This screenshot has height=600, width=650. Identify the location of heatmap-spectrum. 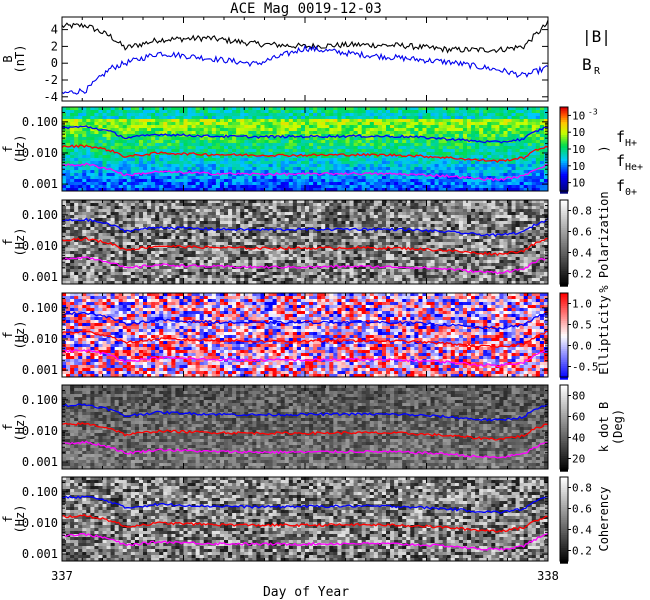
(305, 149).